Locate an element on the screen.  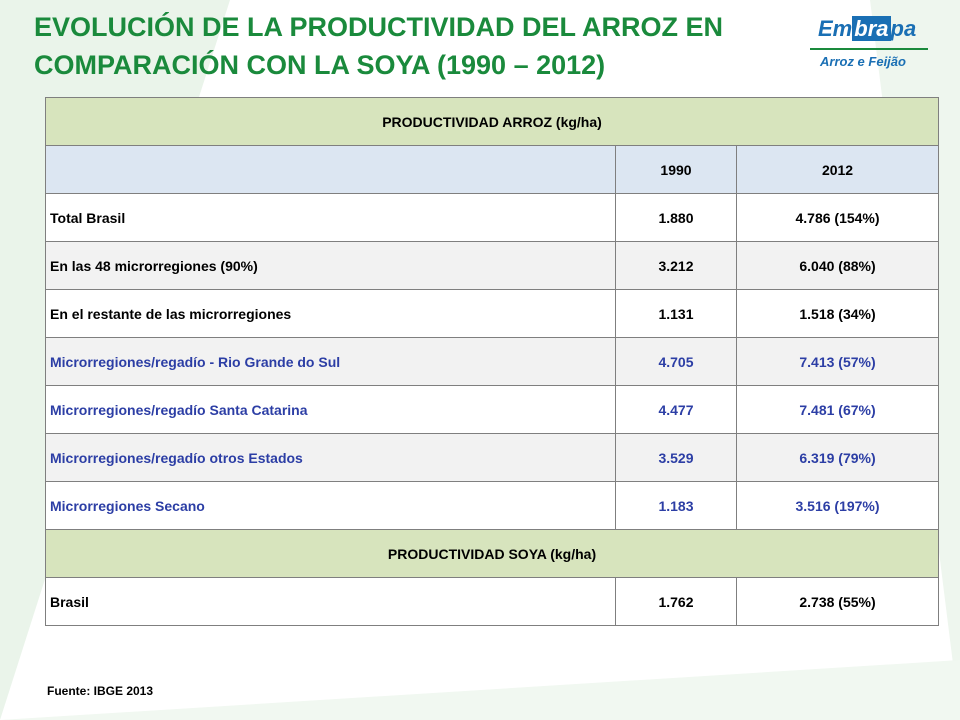
value-1990: 3.529 is located at coordinates (676, 457).